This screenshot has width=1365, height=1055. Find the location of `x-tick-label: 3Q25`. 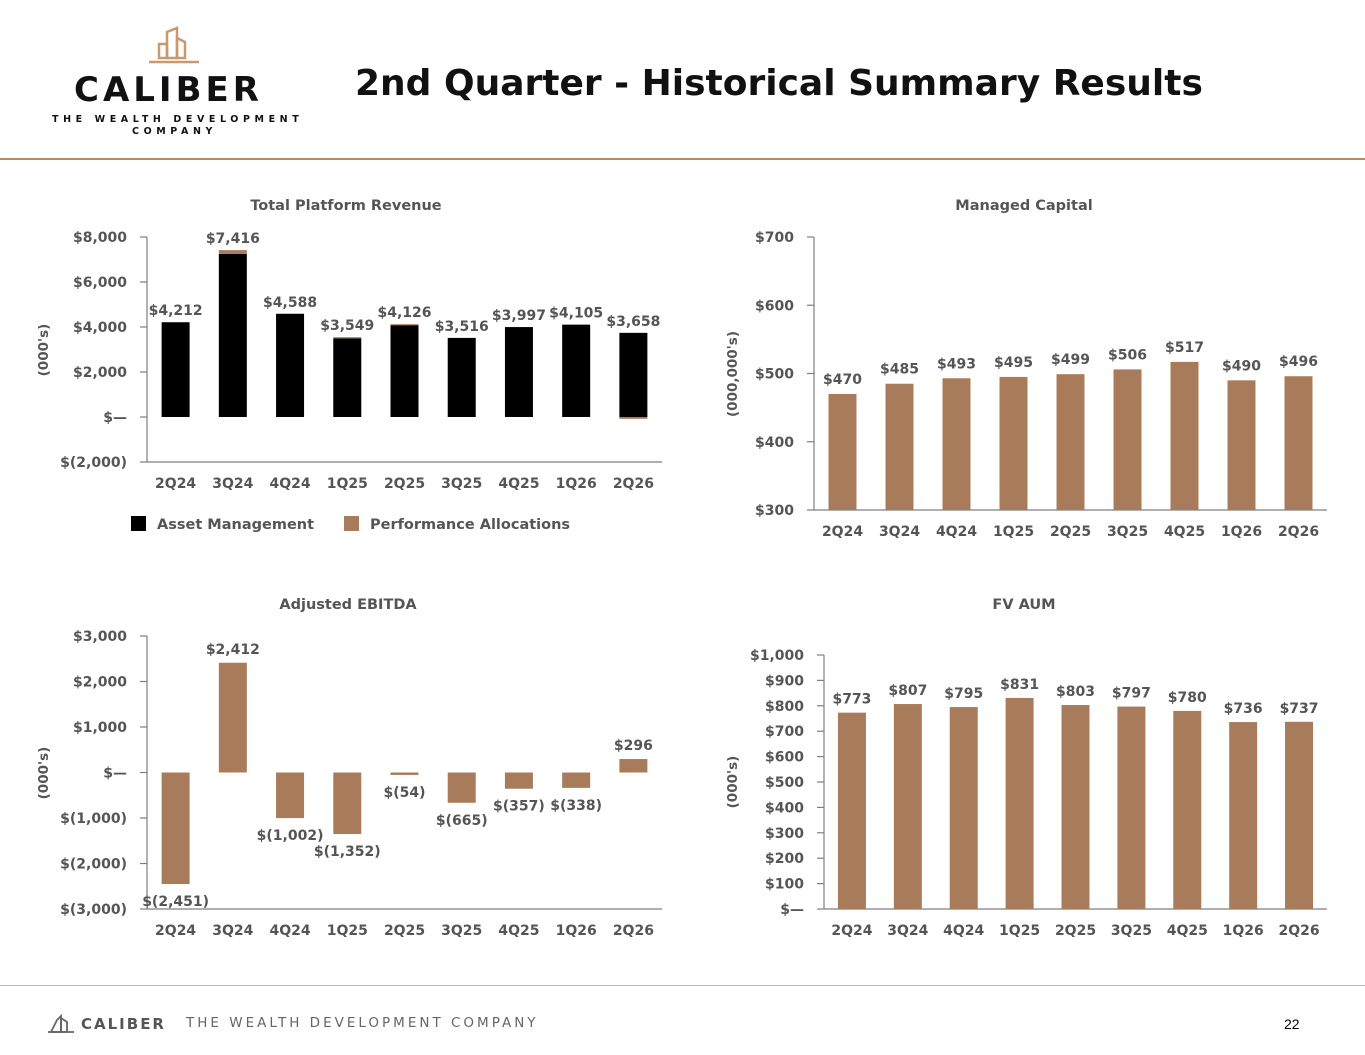

x-tick-label: 3Q25 is located at coordinates (461, 484).